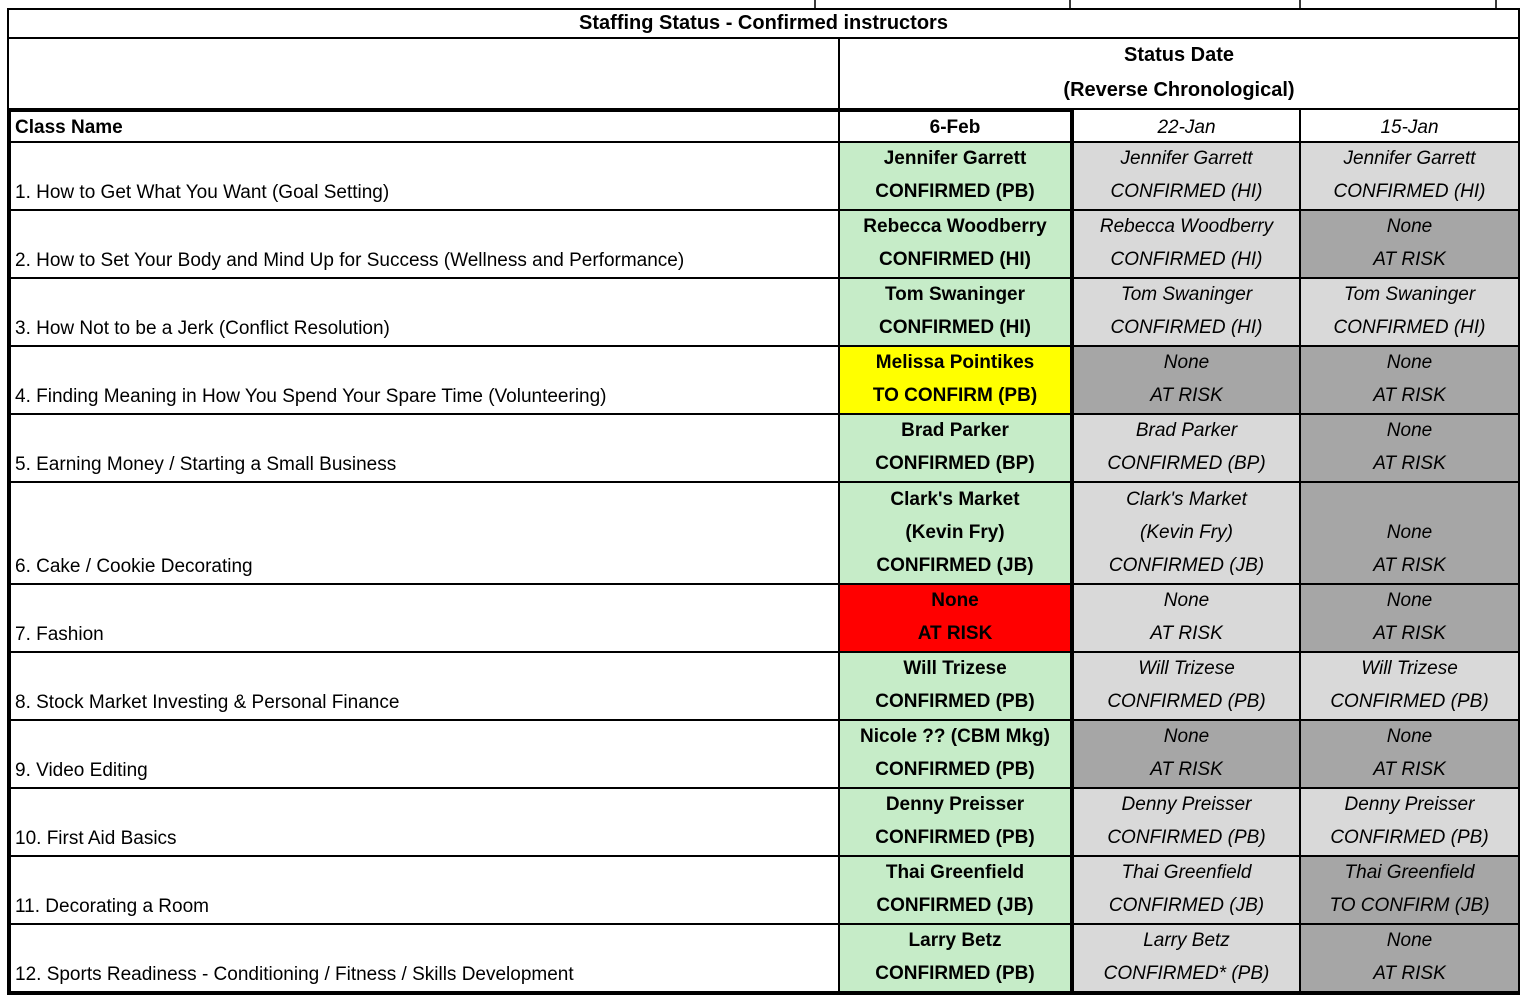 This screenshot has width=1525, height=996. What do you see at coordinates (69, 127) in the screenshot?
I see `class-name-header: Class Name` at bounding box center [69, 127].